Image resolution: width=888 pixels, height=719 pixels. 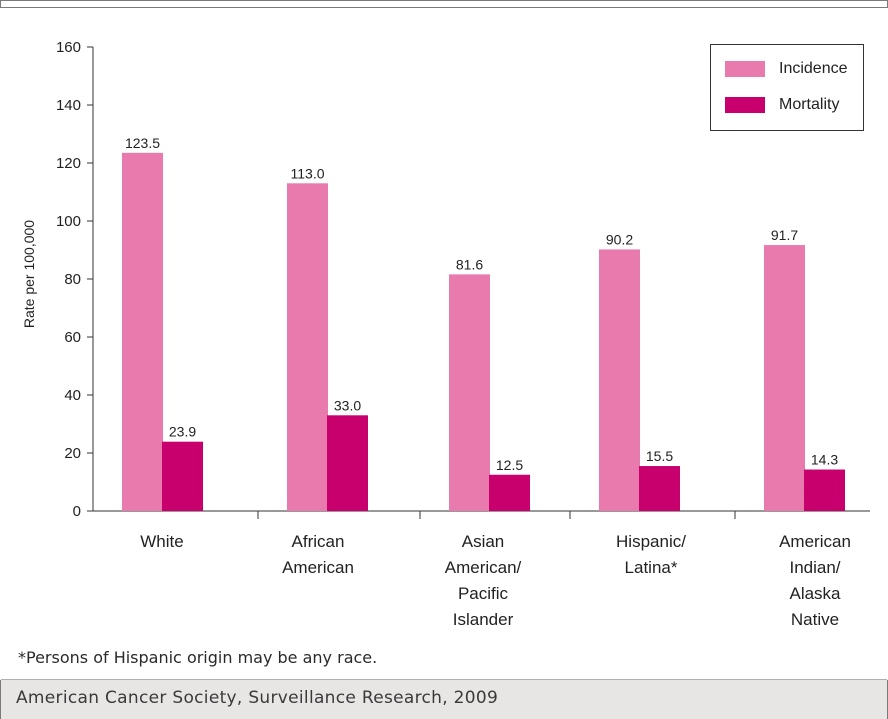 What do you see at coordinates (72, 337) in the screenshot?
I see `y-tick-label: 60` at bounding box center [72, 337].